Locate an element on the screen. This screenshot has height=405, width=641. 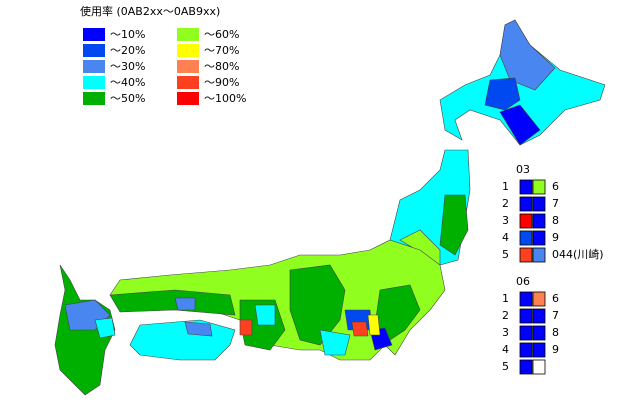
legend-label: 〜40% is located at coordinates (127, 82).